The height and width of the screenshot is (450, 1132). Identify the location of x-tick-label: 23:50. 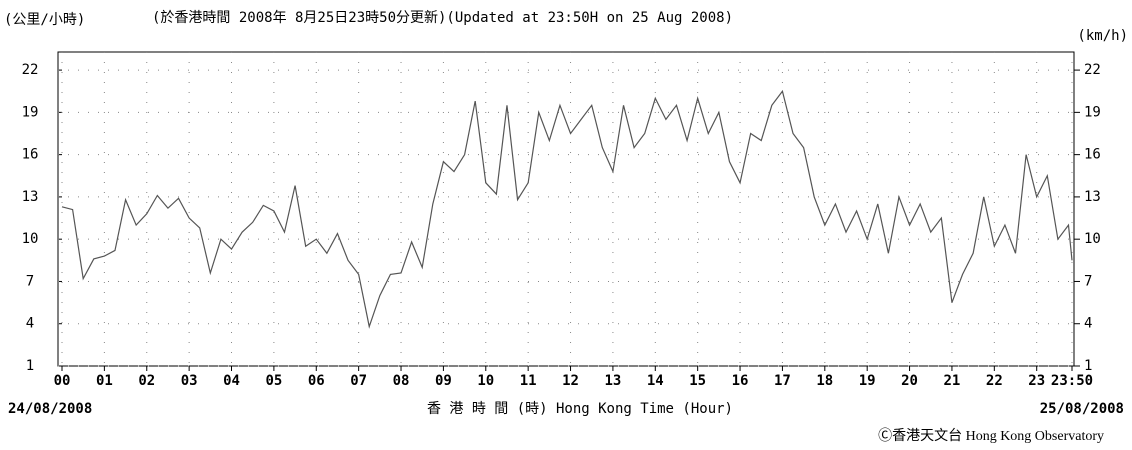
(1072, 381).